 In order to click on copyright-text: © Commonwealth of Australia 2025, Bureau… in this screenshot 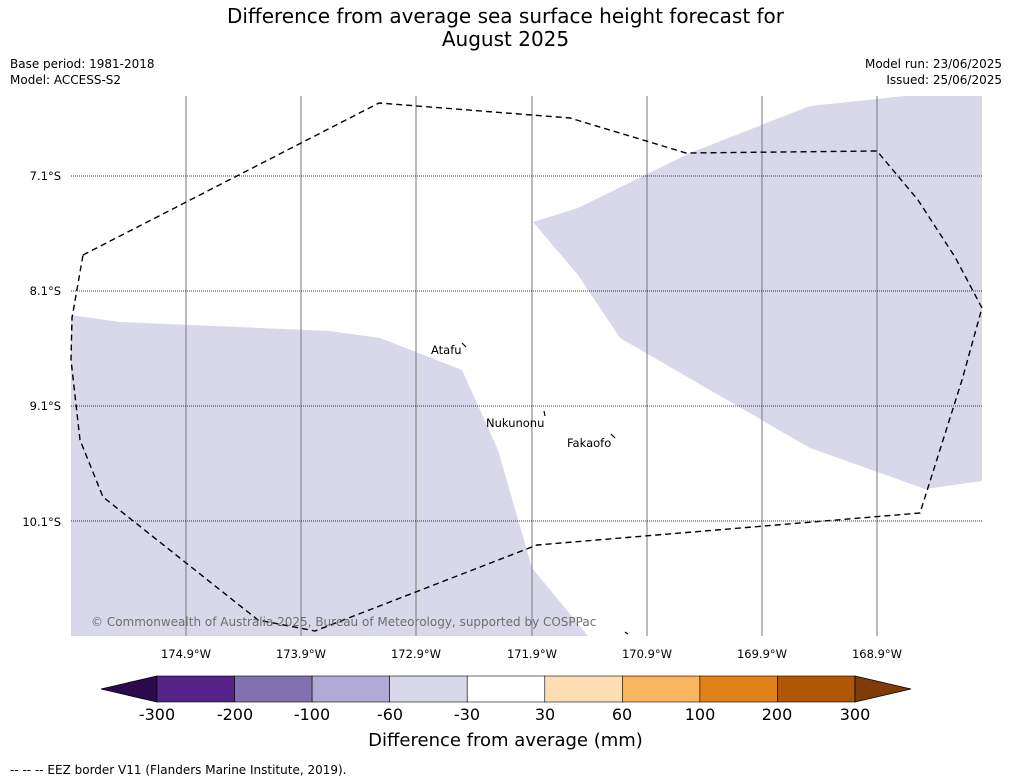, I will do `click(343, 622)`.